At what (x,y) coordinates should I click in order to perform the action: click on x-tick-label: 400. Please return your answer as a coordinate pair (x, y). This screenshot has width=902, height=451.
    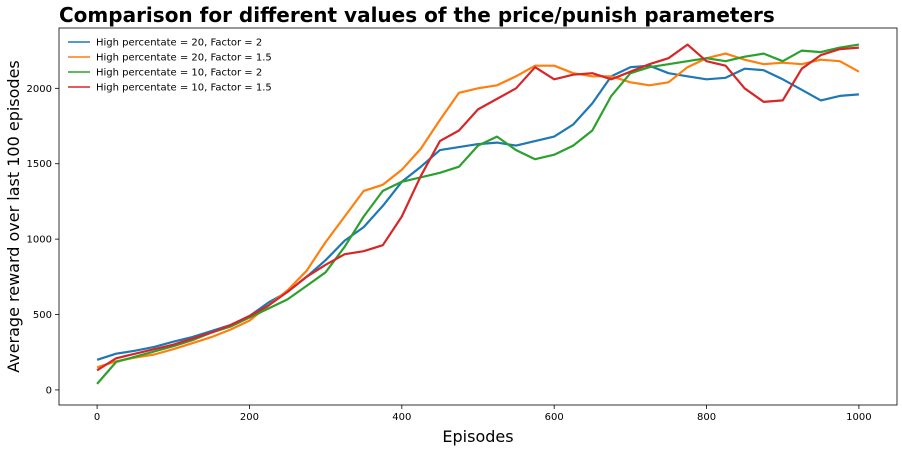
    Looking at the image, I should click on (401, 417).